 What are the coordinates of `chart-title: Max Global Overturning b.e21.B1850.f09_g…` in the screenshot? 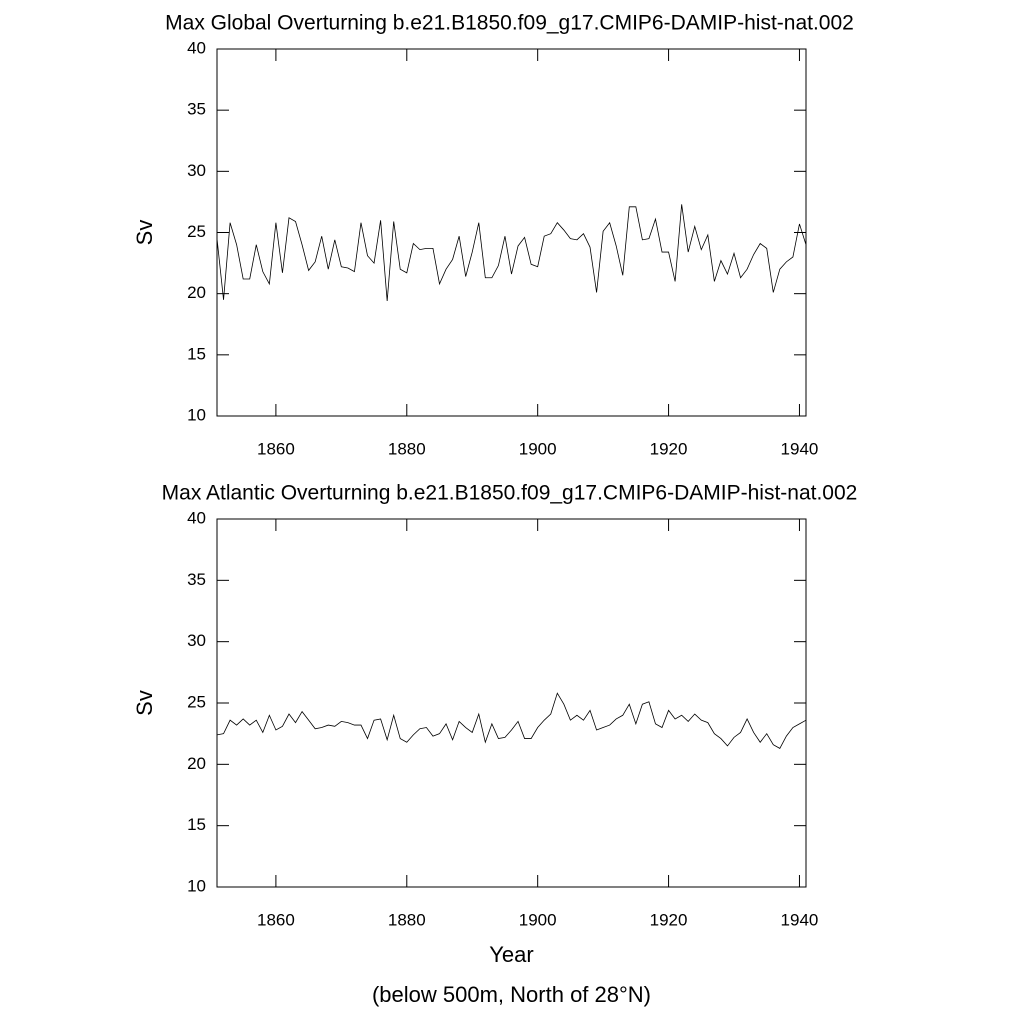 It's located at (509, 23).